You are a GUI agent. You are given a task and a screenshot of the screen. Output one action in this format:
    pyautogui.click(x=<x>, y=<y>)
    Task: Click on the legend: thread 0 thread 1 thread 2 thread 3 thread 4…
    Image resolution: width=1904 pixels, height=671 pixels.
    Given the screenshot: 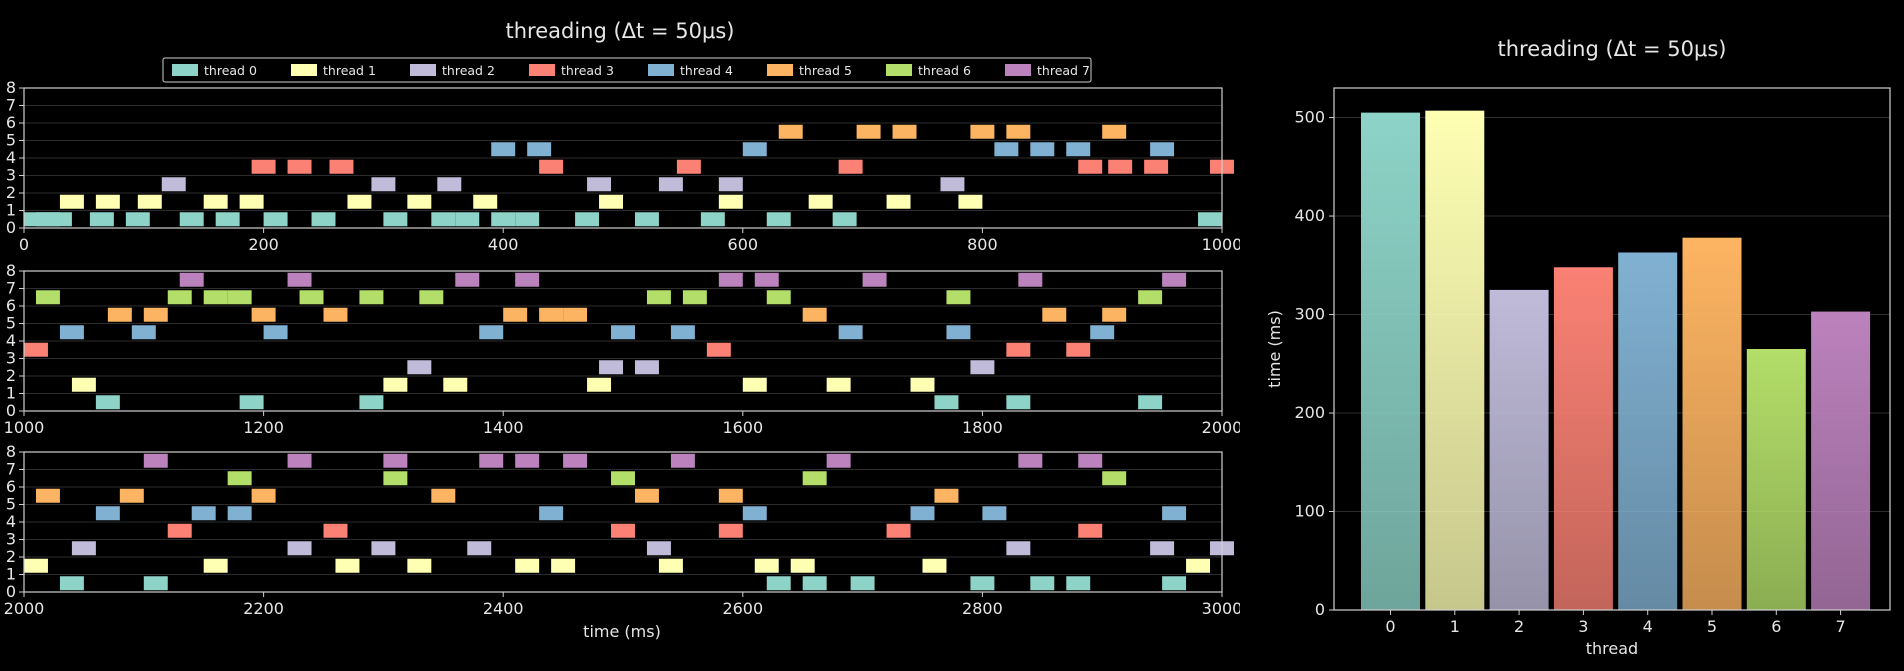 What is the action you would take?
    pyautogui.click(x=627, y=70)
    